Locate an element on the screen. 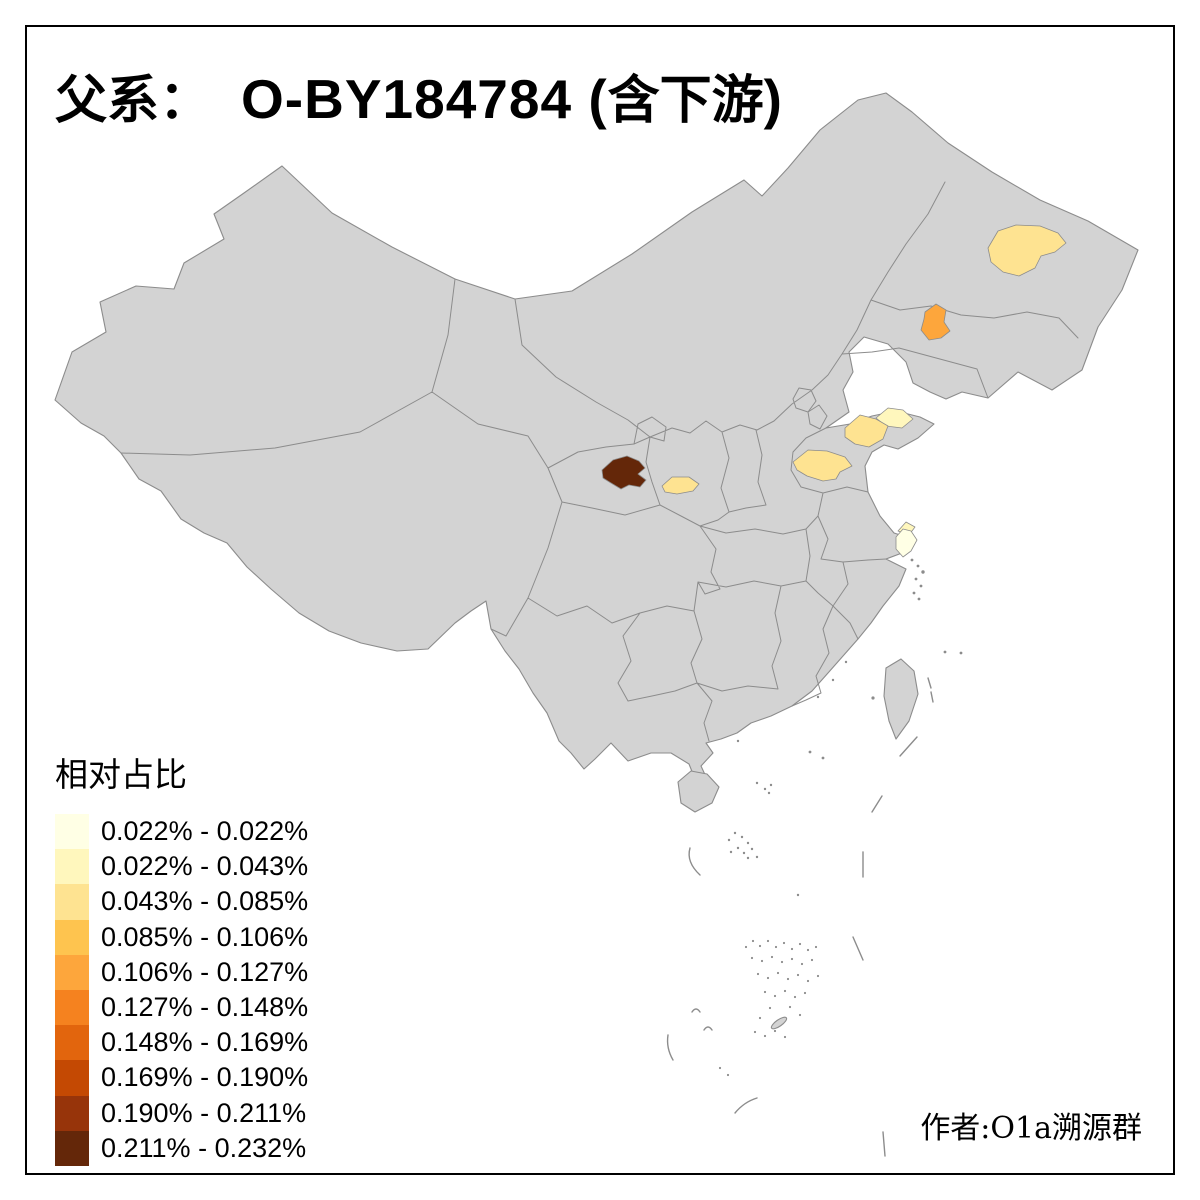 The width and height of the screenshot is (1200, 1200). legend-label: 0.022% - 0.043% is located at coordinates (205, 866).